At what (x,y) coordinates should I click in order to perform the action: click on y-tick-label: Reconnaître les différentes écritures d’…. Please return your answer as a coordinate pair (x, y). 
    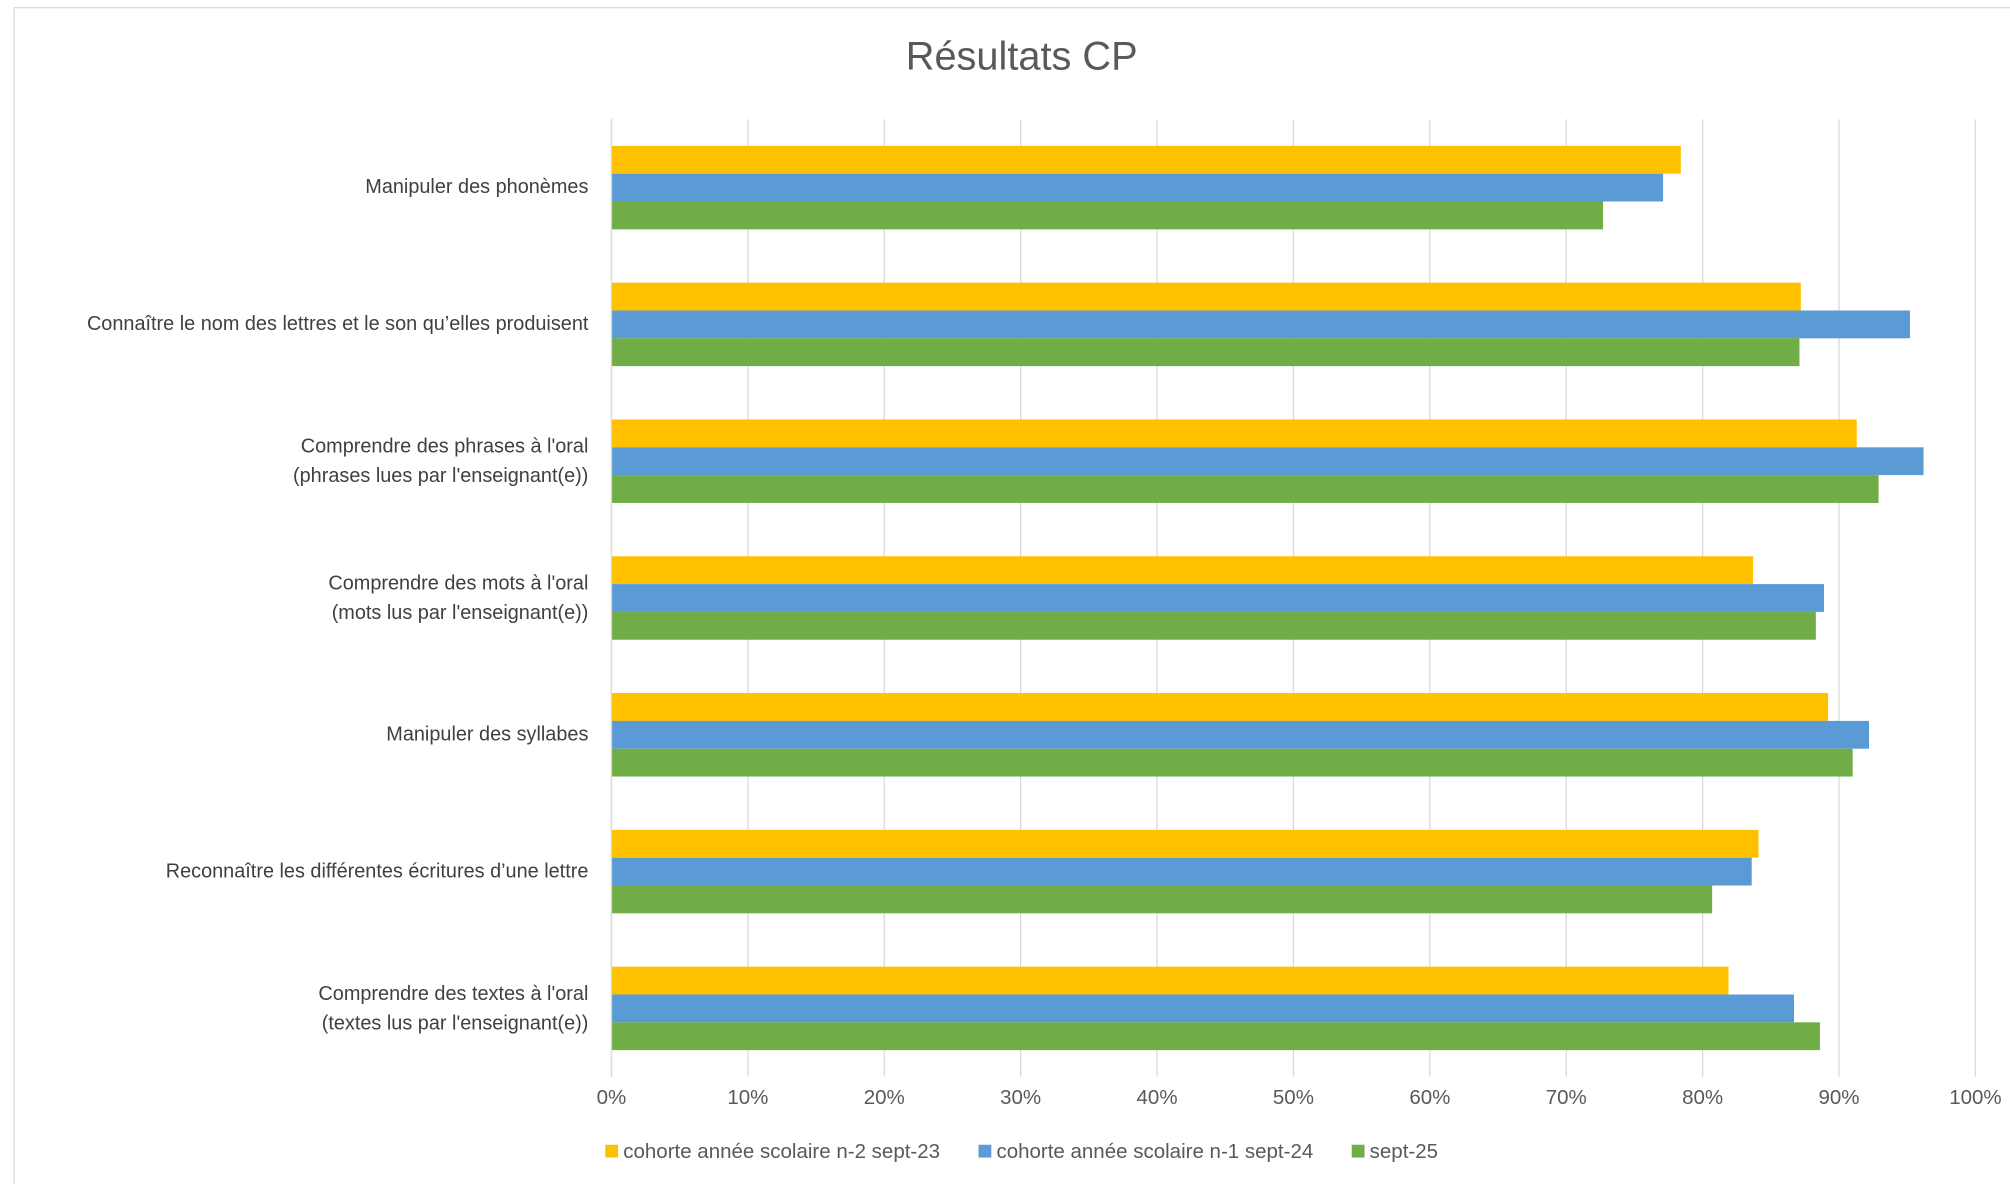
    Looking at the image, I should click on (377, 871).